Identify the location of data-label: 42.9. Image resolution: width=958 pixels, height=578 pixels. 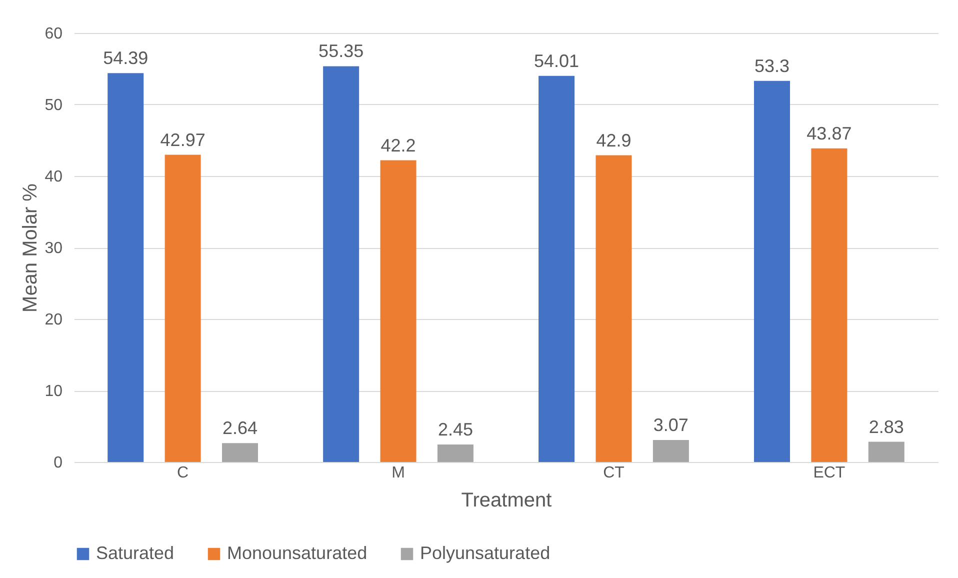
(614, 140).